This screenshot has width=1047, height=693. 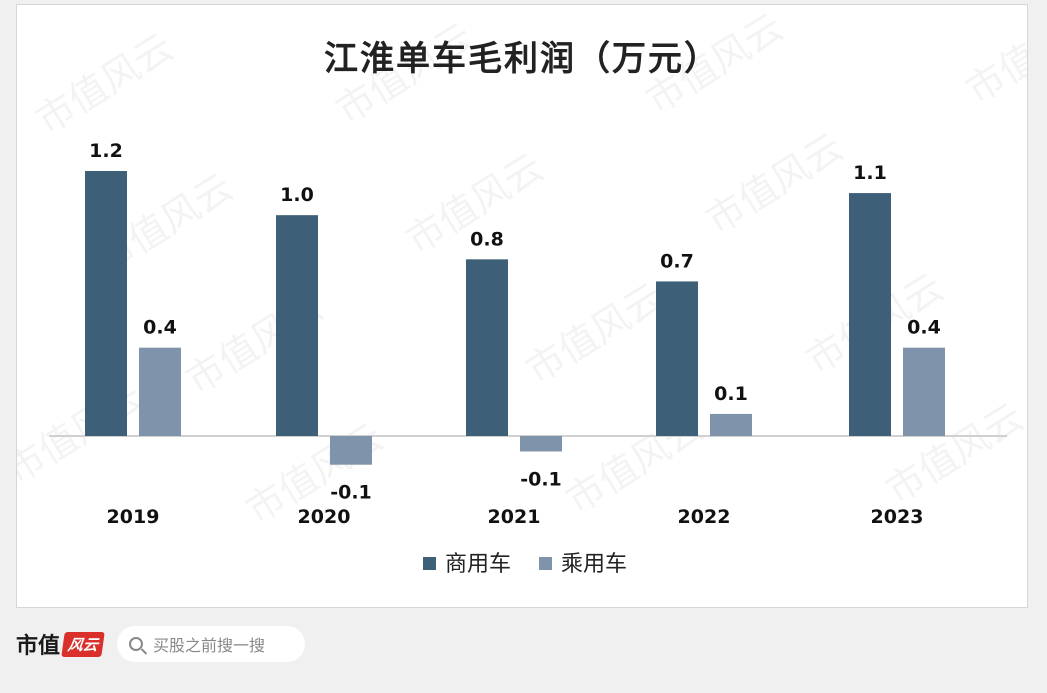 What do you see at coordinates (136, 644) in the screenshot?
I see `search-icon` at bounding box center [136, 644].